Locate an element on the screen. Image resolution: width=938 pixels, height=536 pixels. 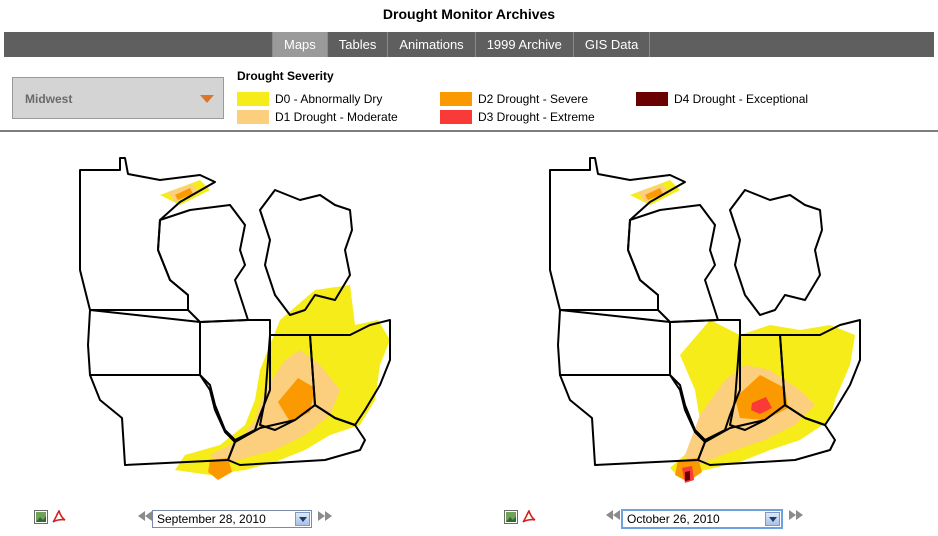
legend-item-d2: D2 Drought - Severe is located at coordinates (514, 99).